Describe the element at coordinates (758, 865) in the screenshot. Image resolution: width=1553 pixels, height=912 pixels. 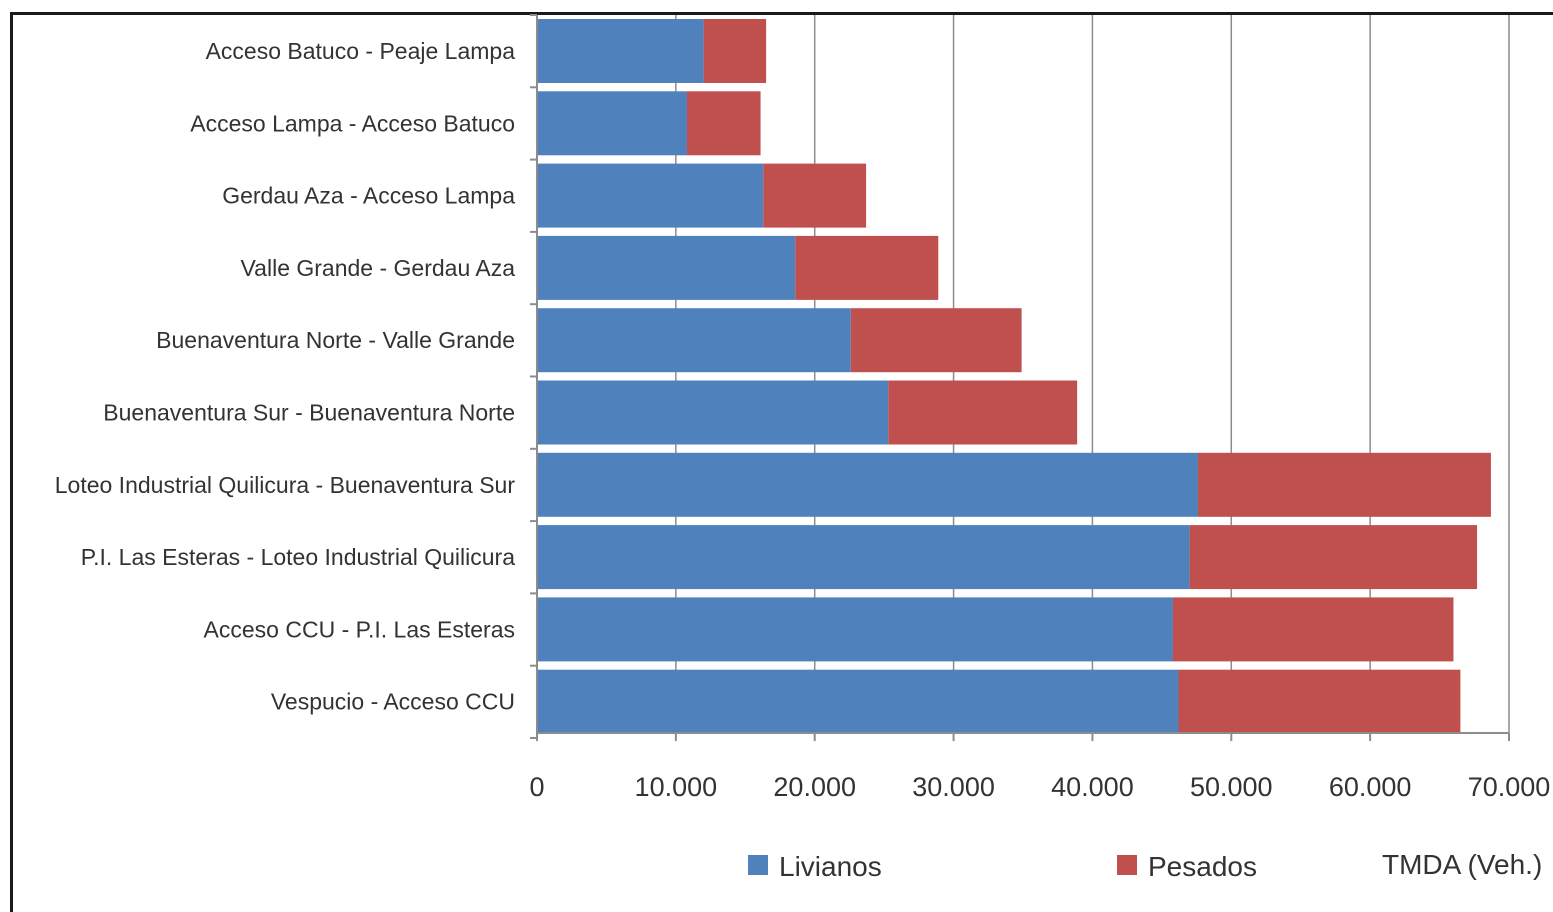
I see `legend-swatch-livianos` at that location.